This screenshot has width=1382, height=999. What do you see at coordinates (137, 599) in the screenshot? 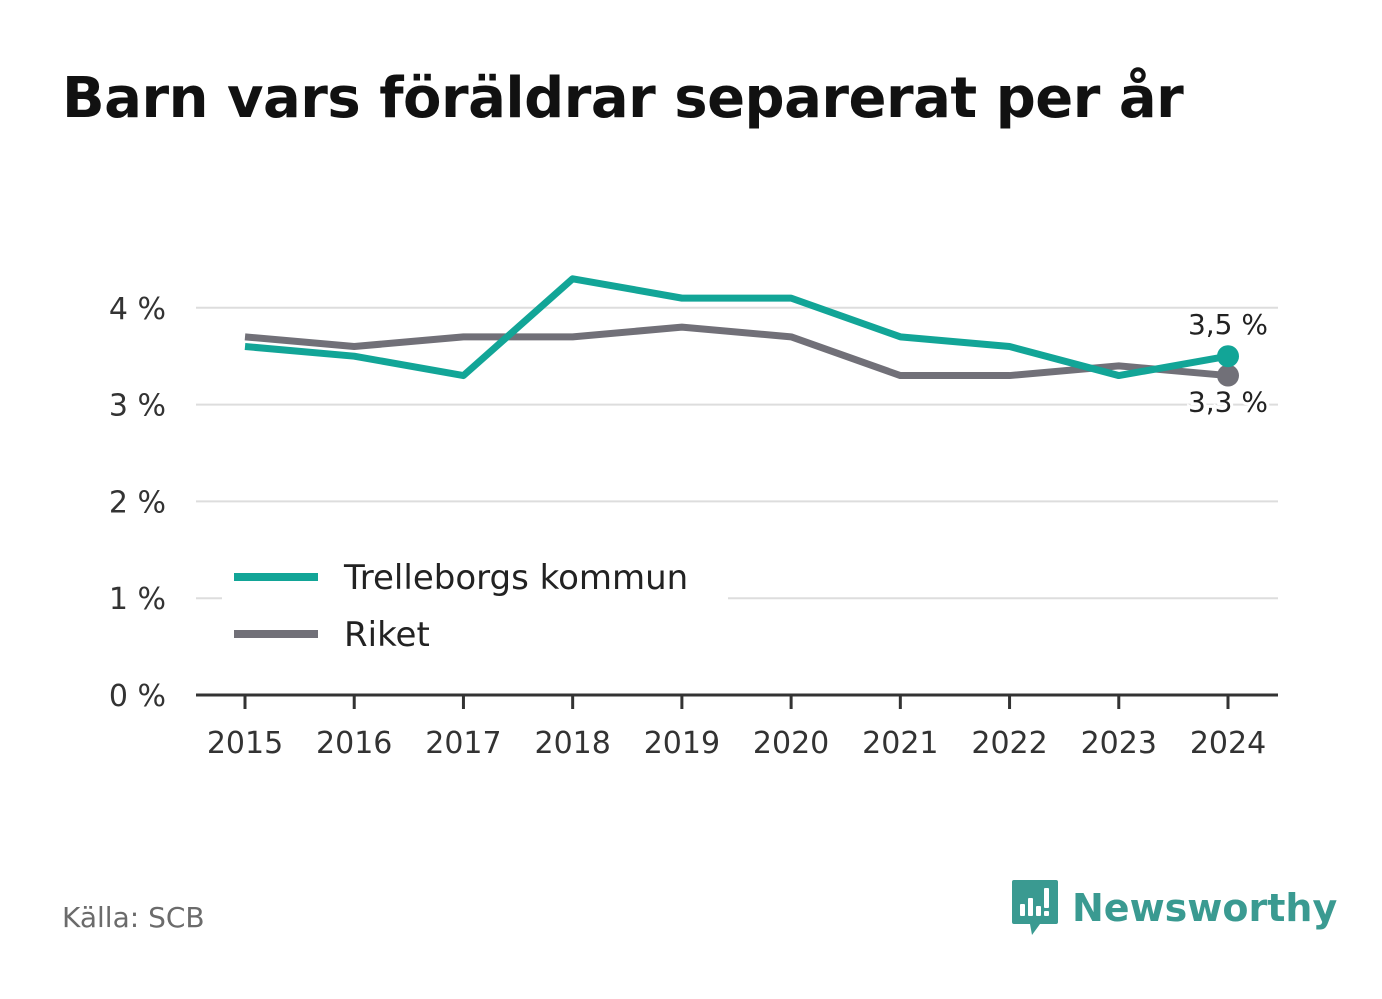
I see `y-tick-label: 1 %` at bounding box center [137, 599].